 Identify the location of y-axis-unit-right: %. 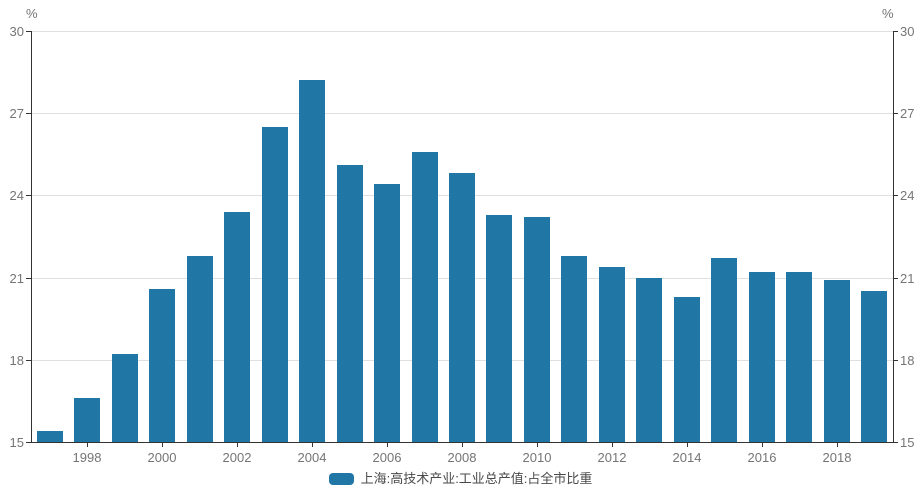
(888, 13).